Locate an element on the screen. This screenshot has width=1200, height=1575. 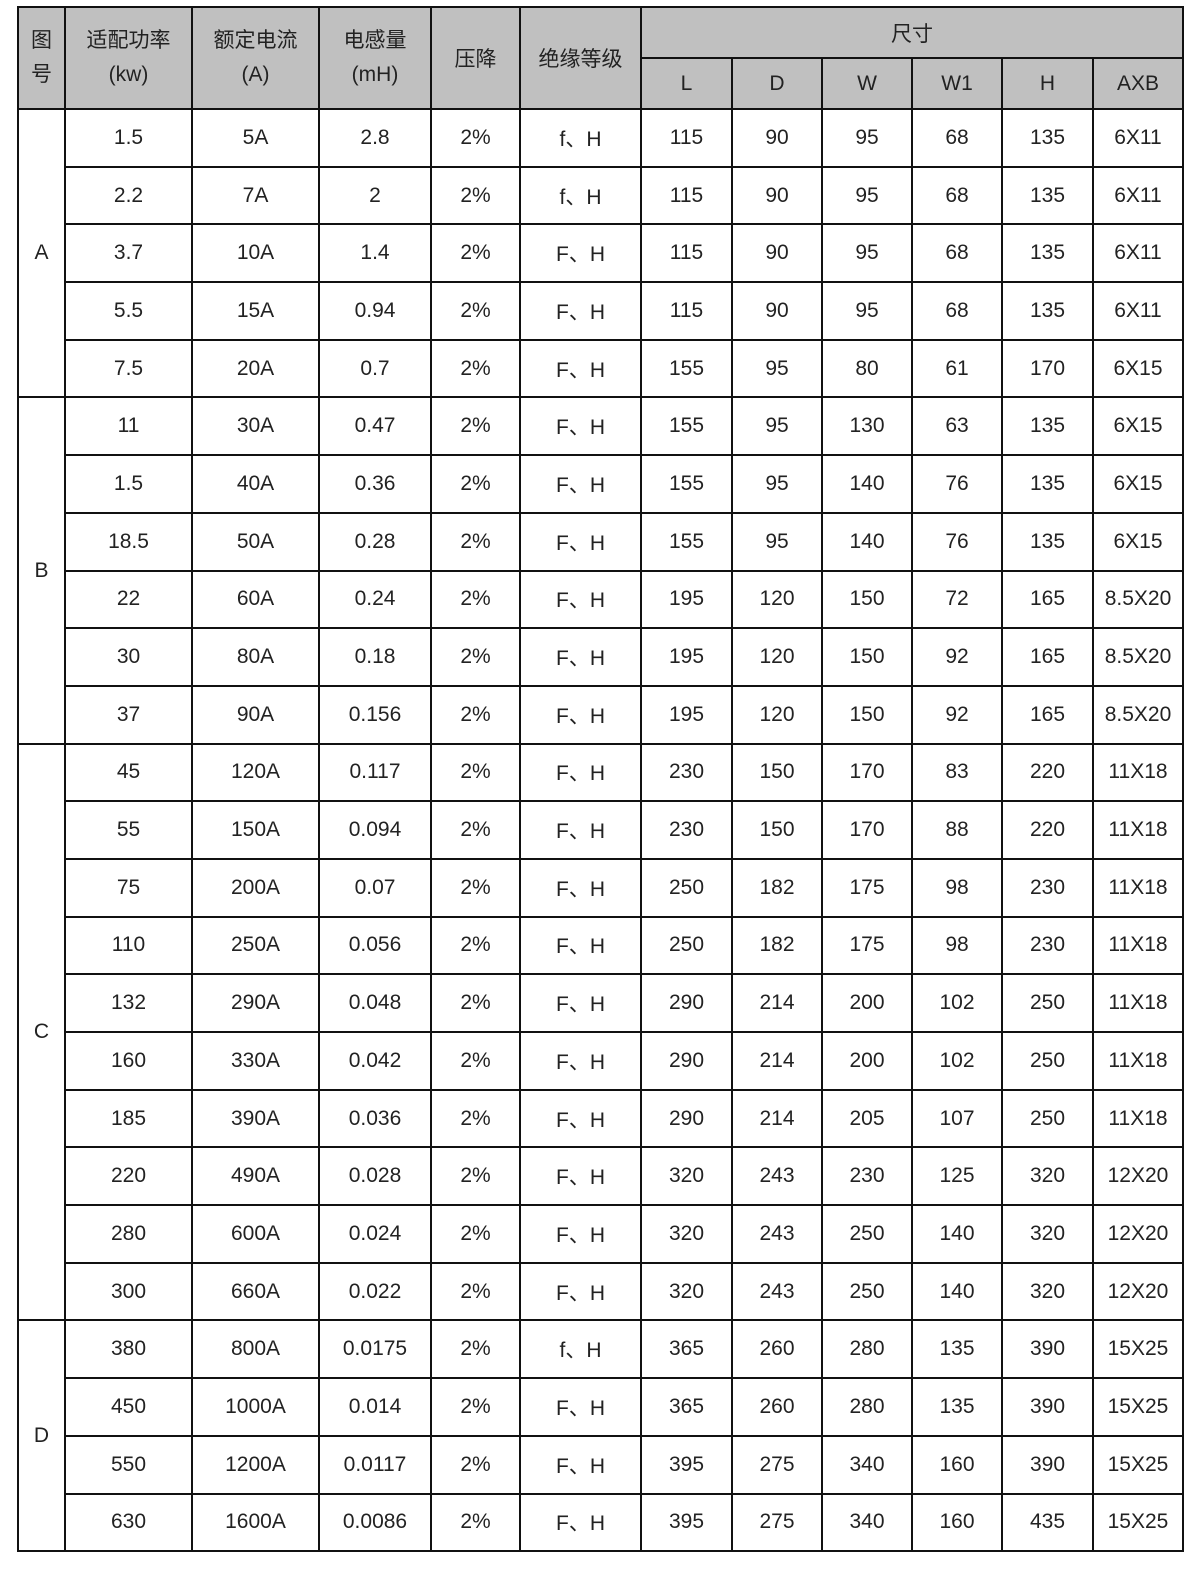
cell-current: 1000A is located at coordinates (255, 1407).